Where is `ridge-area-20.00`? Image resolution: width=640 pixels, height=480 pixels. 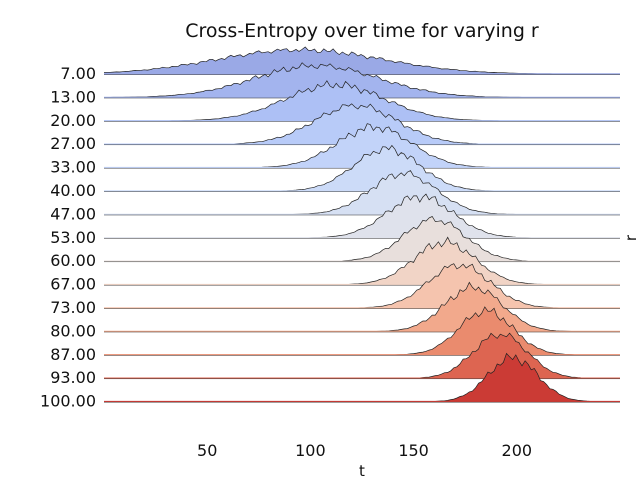 ridge-area-20.00 is located at coordinates (362, 100).